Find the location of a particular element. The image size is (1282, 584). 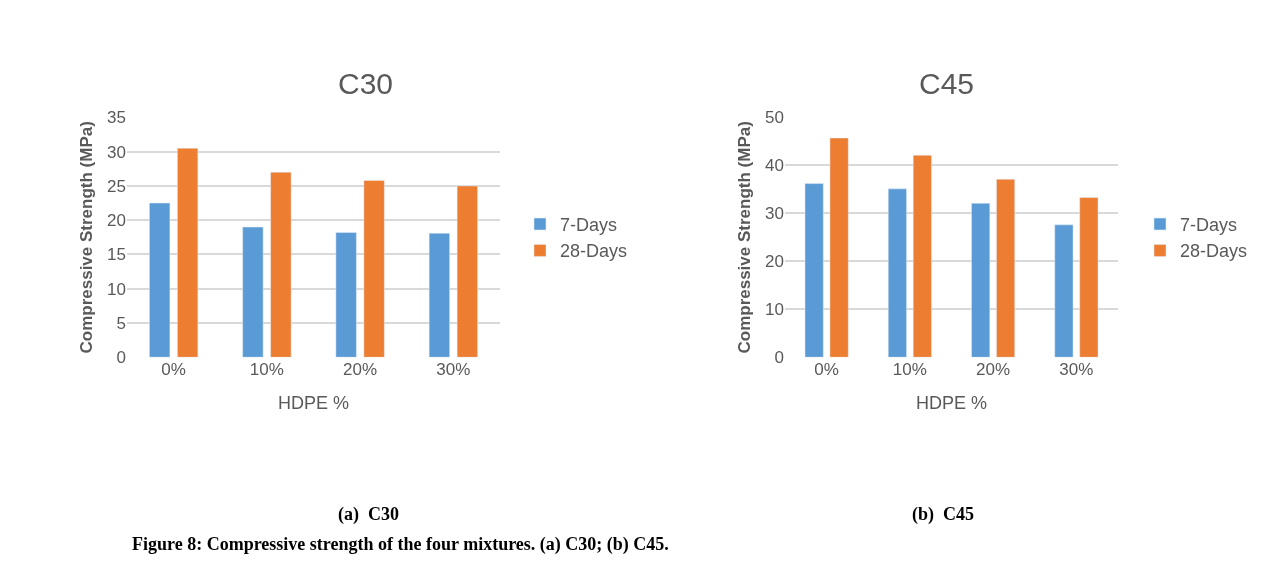

text: (b) C45 is located at coordinates (943, 514).